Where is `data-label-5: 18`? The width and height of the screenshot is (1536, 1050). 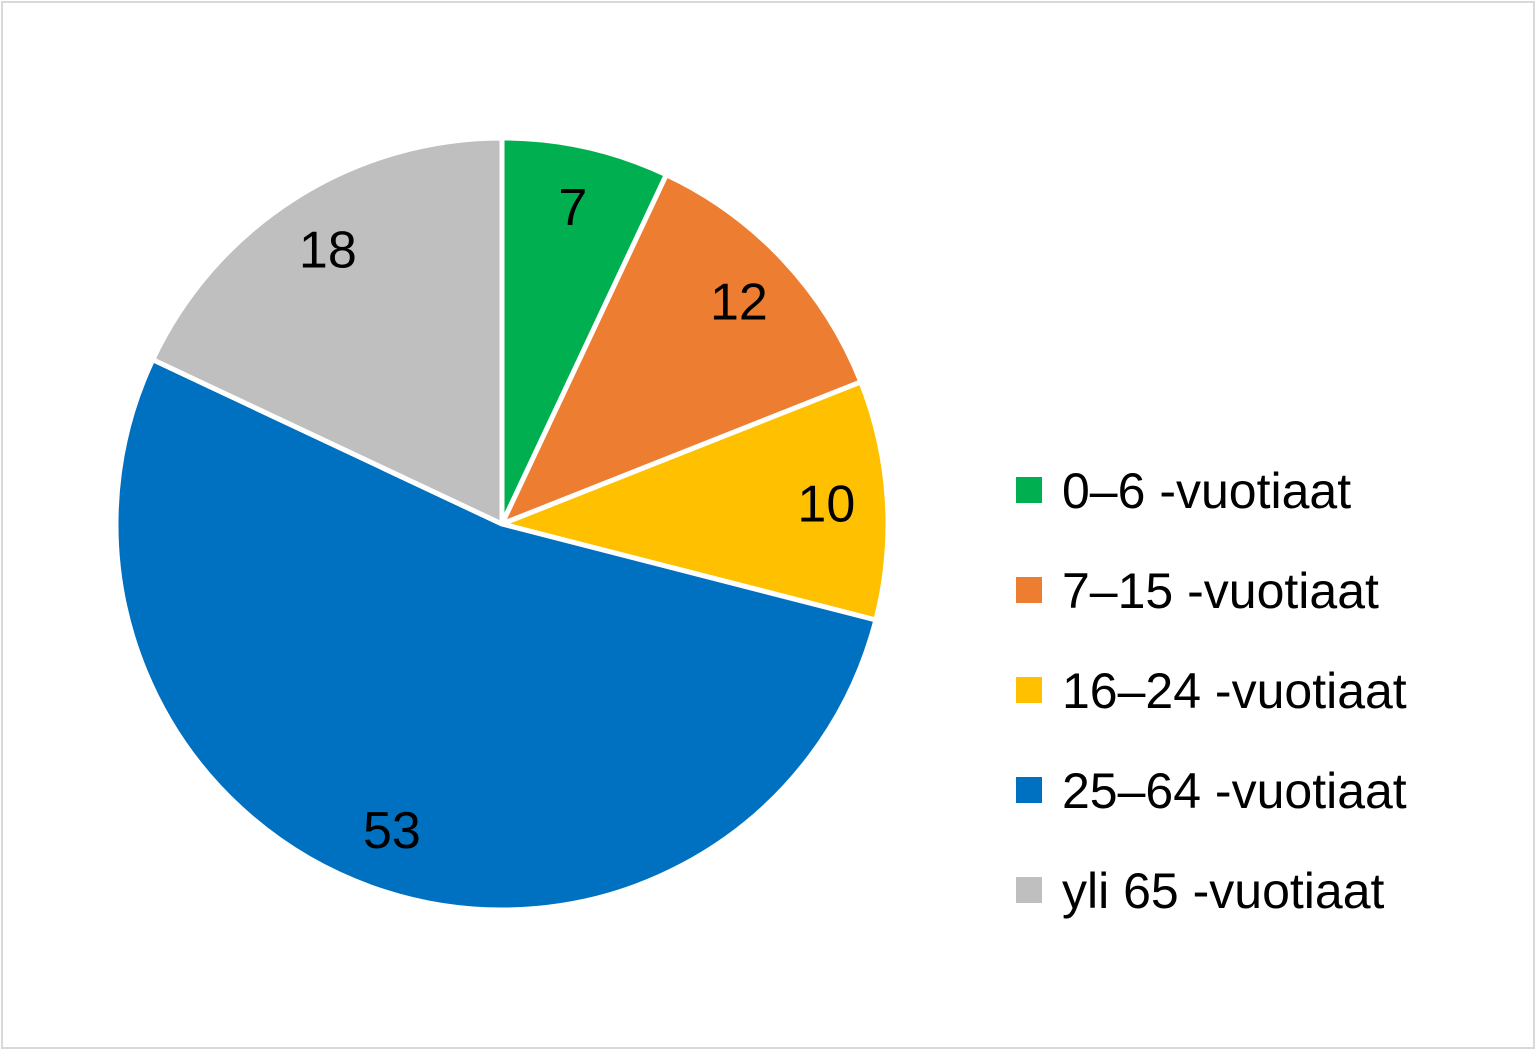 data-label-5: 18 is located at coordinates (328, 251).